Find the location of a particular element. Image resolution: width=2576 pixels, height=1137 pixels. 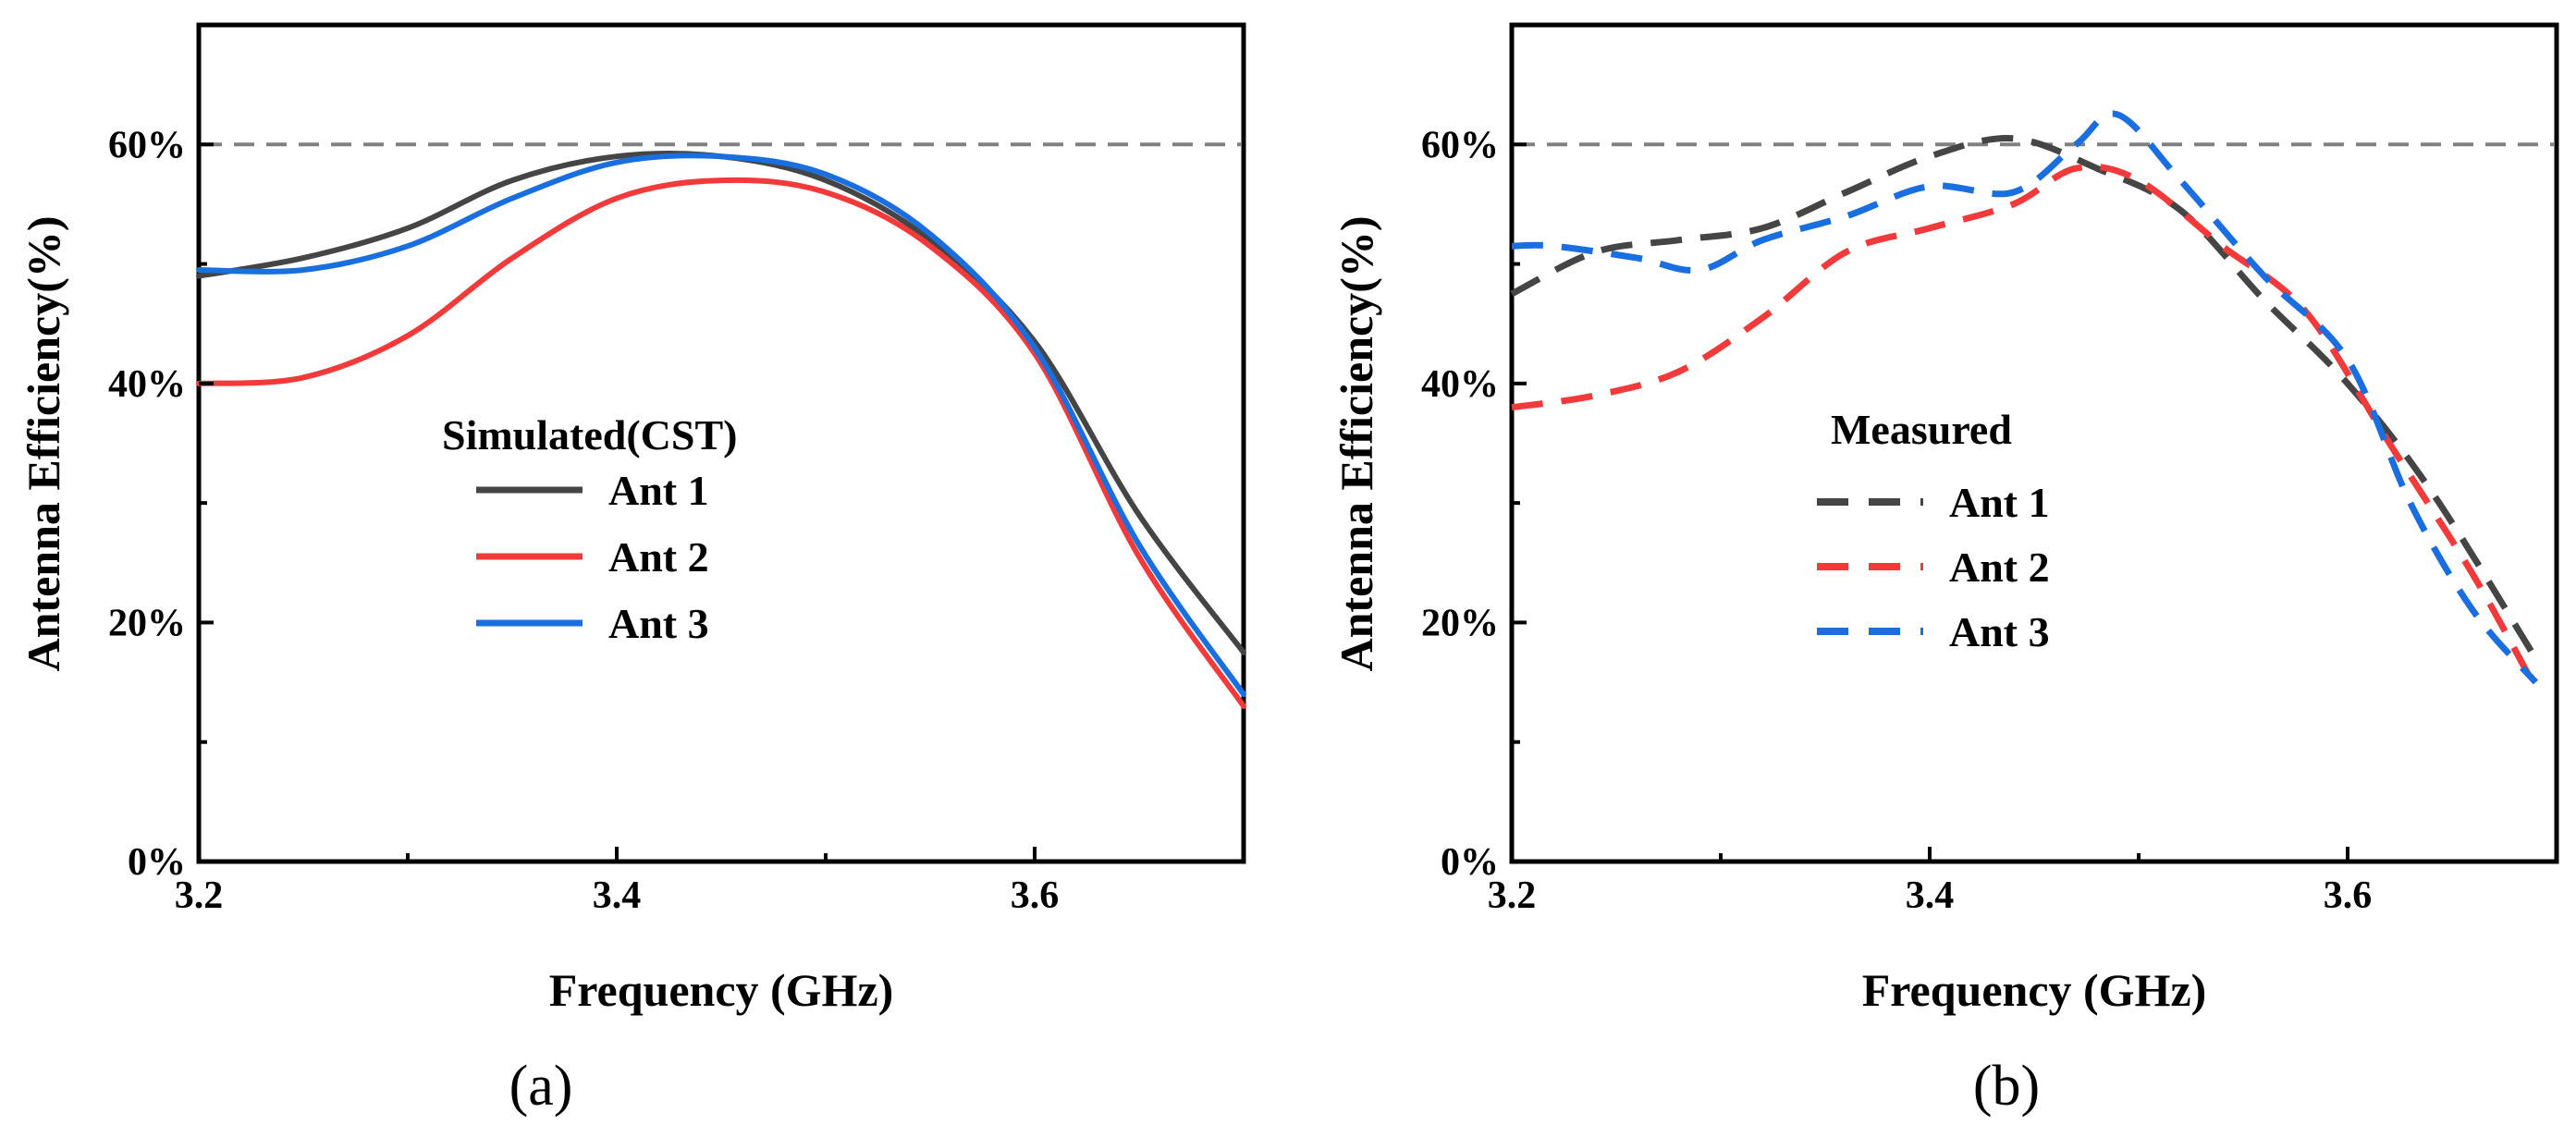

legend: Simulated(CST) Ant 1 Ant 2 Ant 3 is located at coordinates (590, 529).